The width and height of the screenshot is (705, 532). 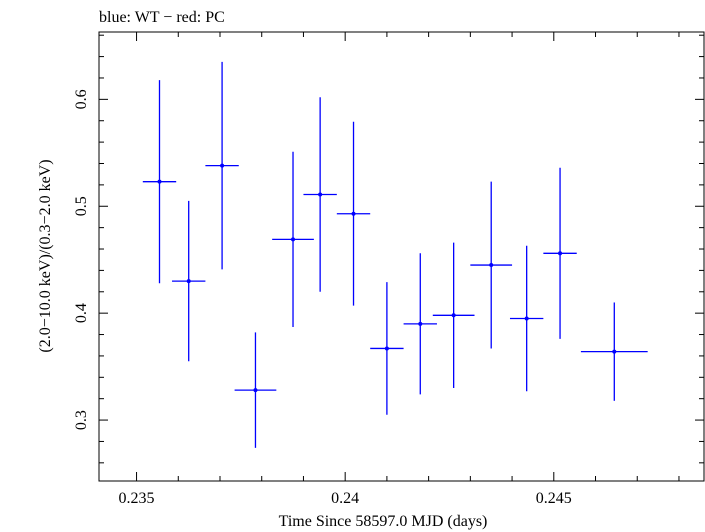 What do you see at coordinates (383, 521) in the screenshot?
I see `x-axis-label: Time Since 58597.0 MJD (days)` at bounding box center [383, 521].